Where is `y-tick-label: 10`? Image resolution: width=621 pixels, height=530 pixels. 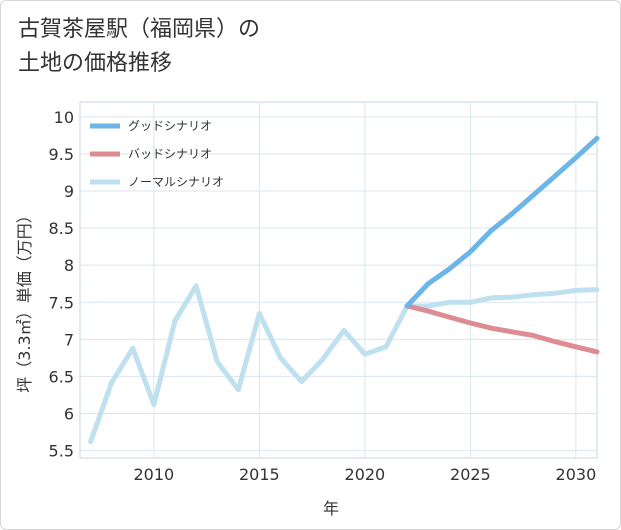 y-tick-label: 10 is located at coordinates (64, 117).